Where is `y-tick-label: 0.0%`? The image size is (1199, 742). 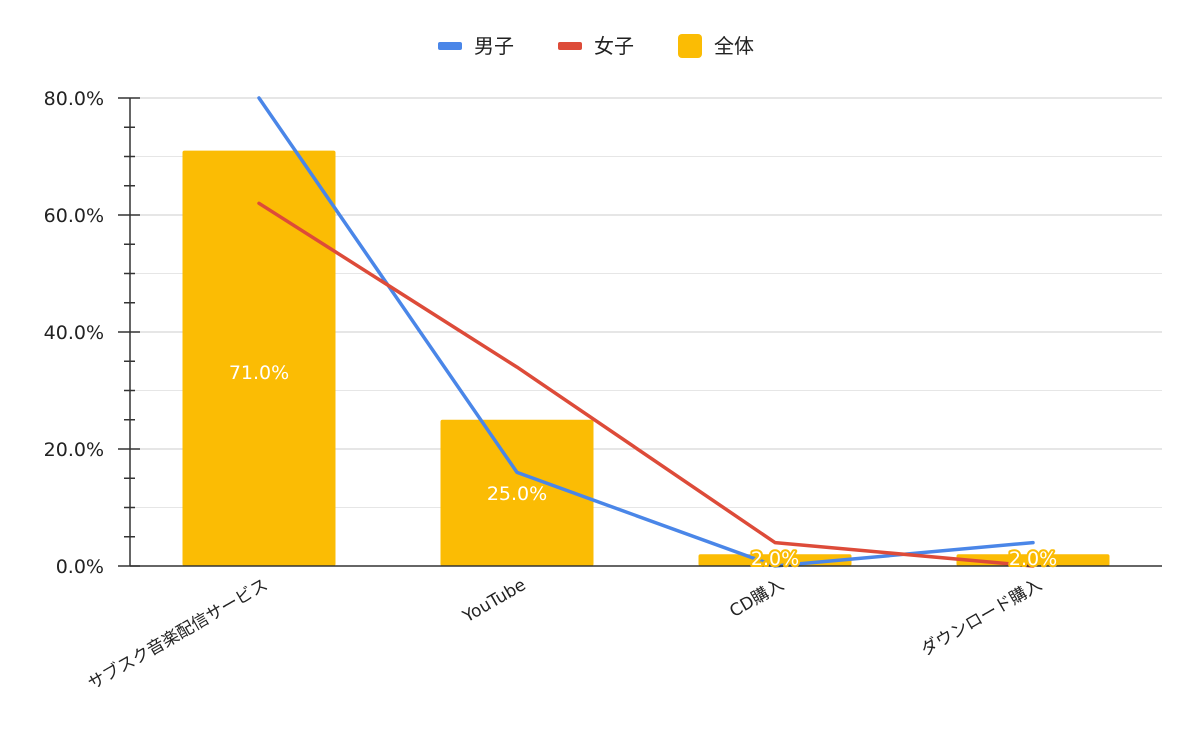
y-tick-label: 0.0% is located at coordinates (80, 567).